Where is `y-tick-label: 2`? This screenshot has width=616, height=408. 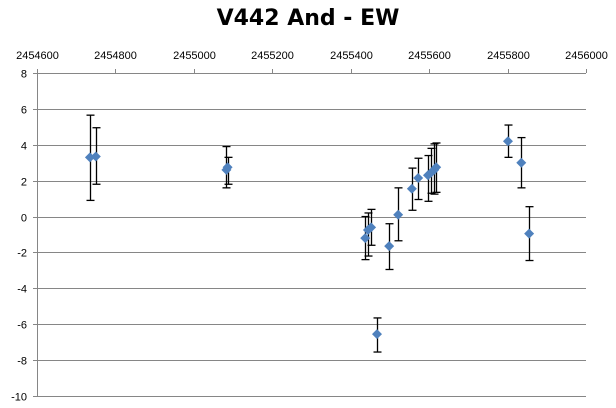 y-tick-label: 2 is located at coordinates (24, 183).